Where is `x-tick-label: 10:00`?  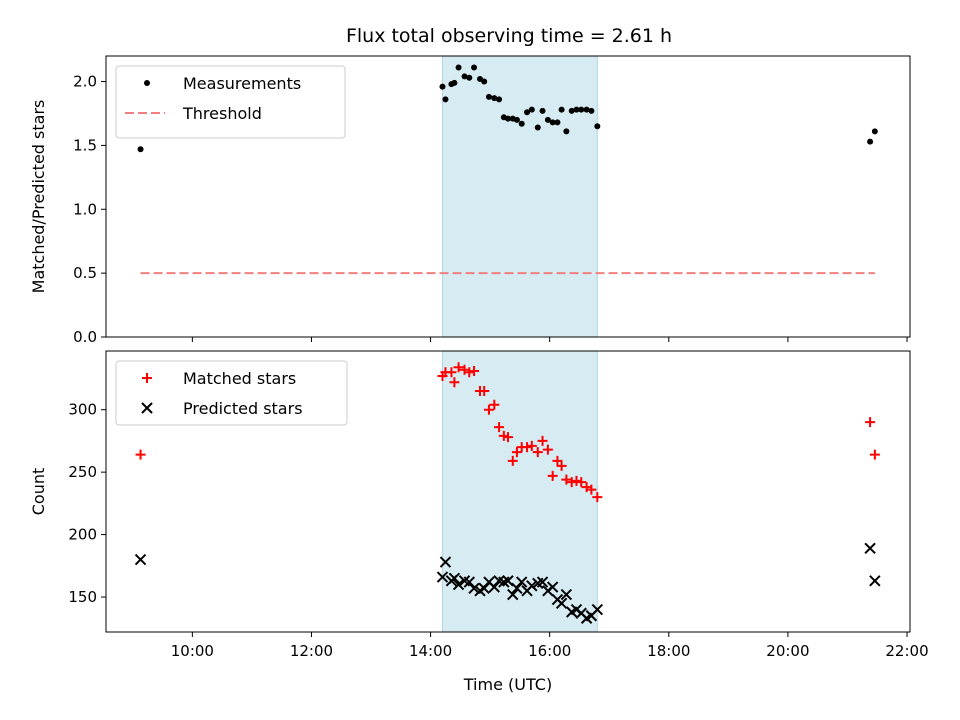
x-tick-label: 10:00 is located at coordinates (192, 651).